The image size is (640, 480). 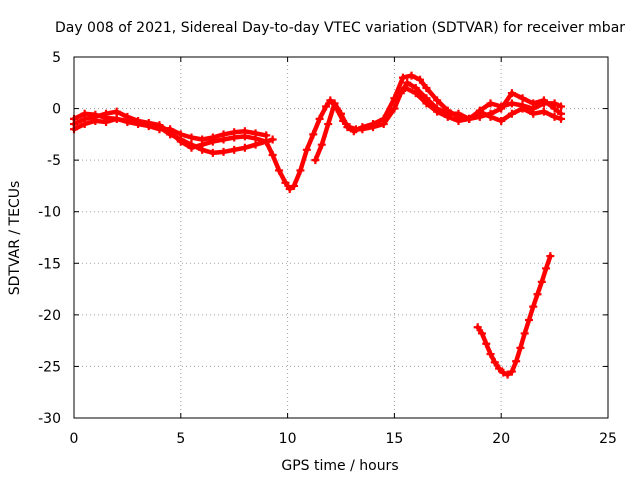 I want to click on x-tick-label: 25, so click(x=608, y=439).